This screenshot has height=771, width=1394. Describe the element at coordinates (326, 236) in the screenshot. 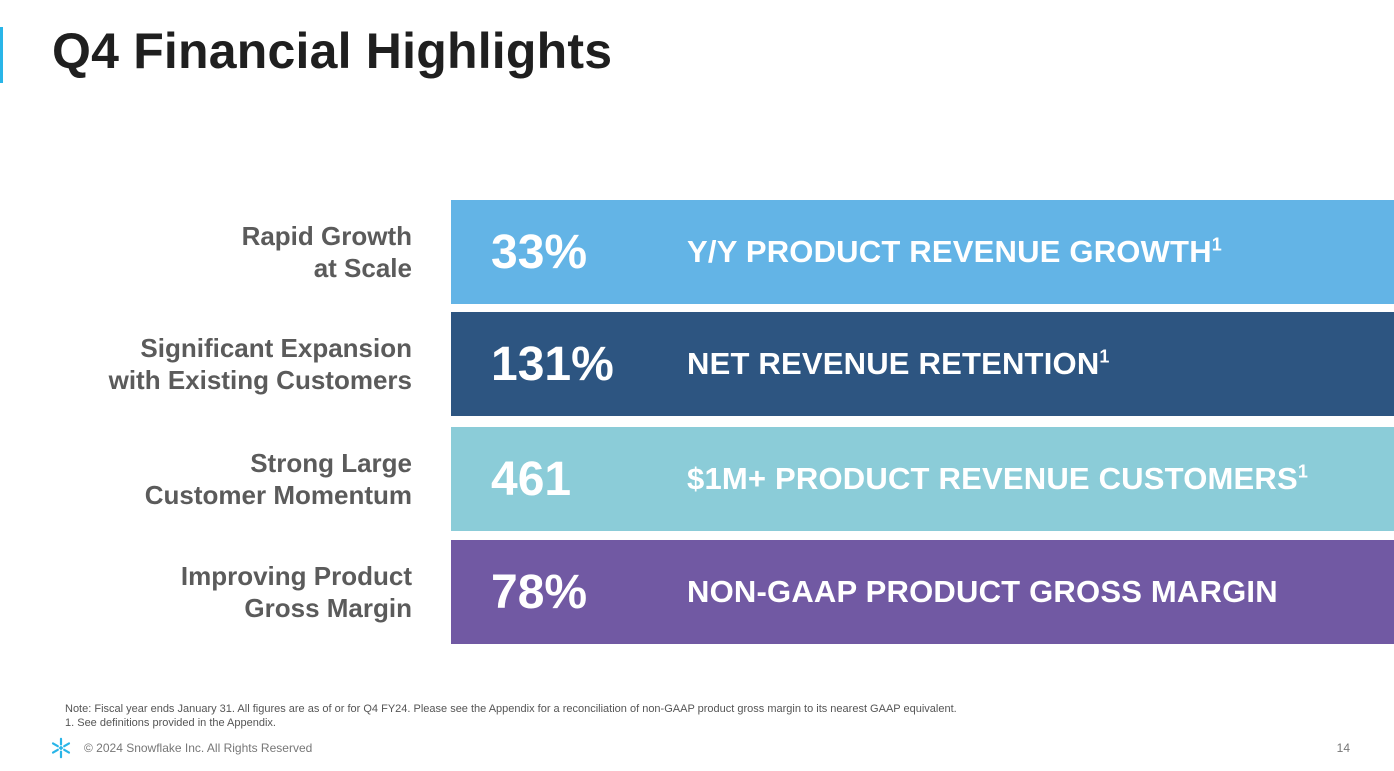

I see `row-label-line: Rapid Growth` at that location.